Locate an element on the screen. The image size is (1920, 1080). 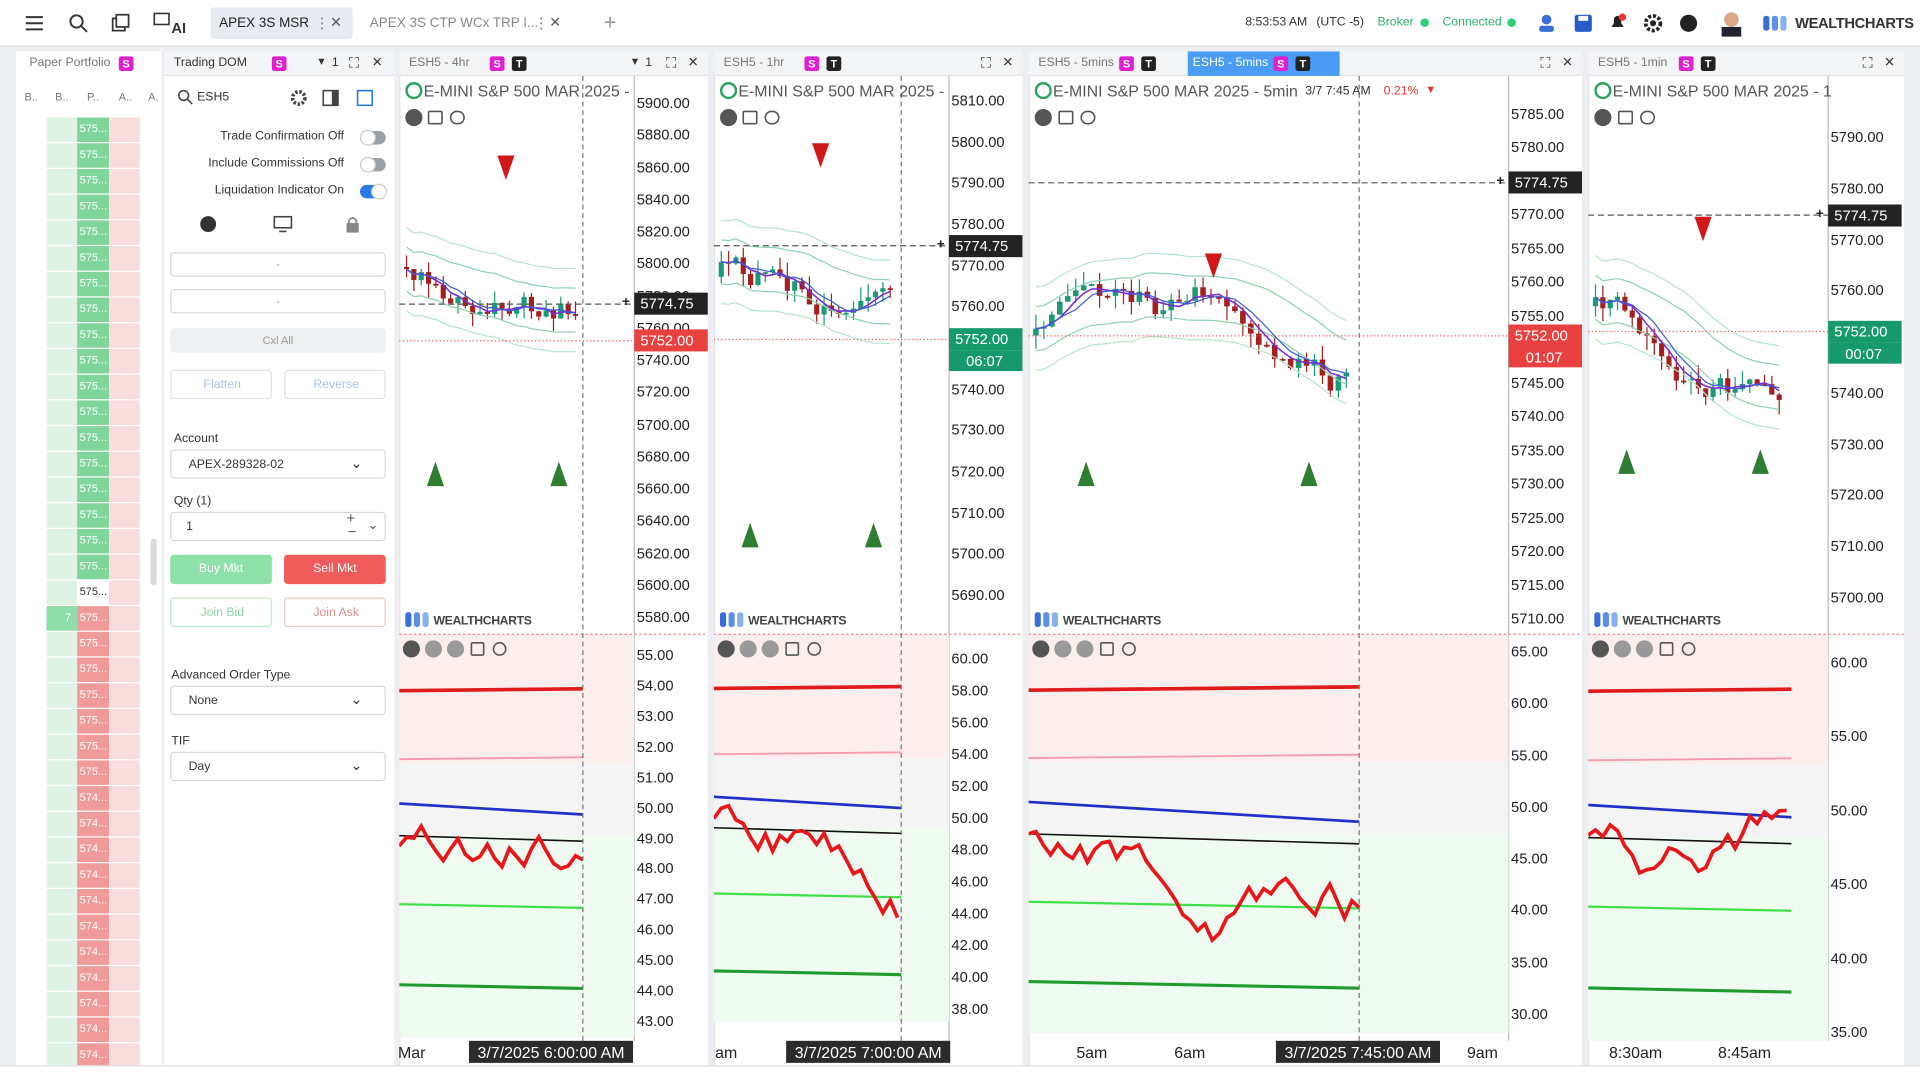
dom-symbol: ESH5 is located at coordinates (213, 97).